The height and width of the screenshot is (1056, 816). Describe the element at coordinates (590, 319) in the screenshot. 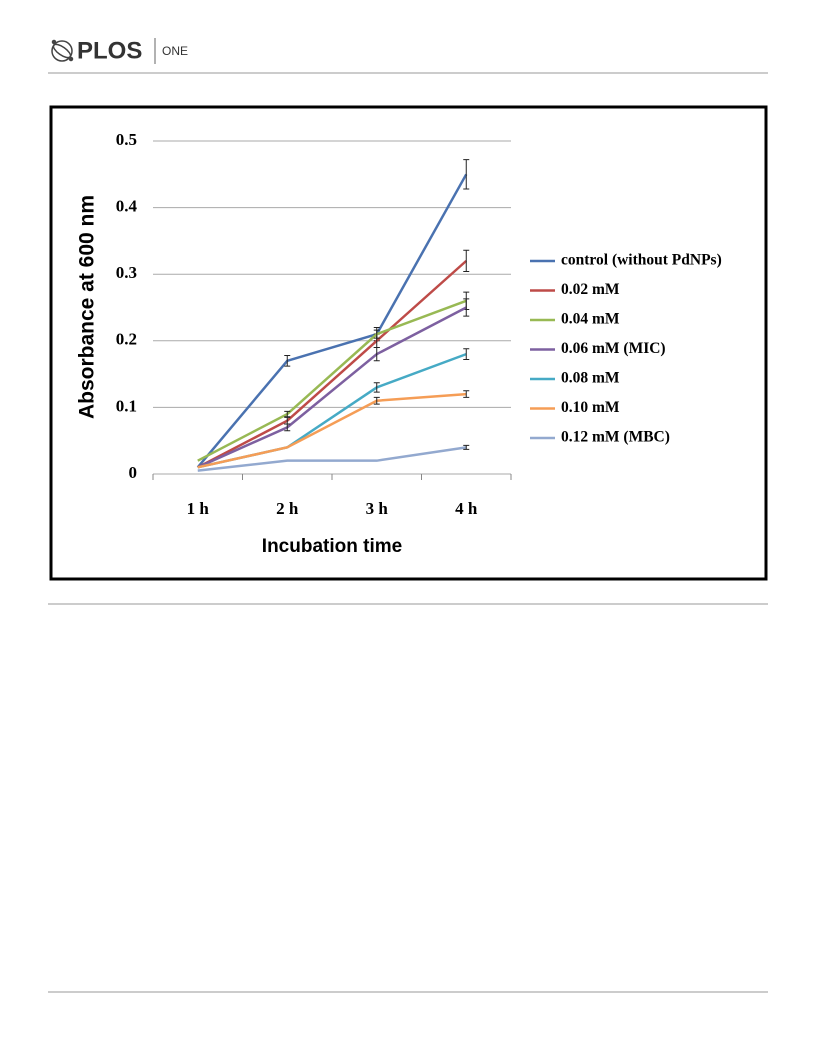

I see `legend-label: 0.04 mM` at that location.